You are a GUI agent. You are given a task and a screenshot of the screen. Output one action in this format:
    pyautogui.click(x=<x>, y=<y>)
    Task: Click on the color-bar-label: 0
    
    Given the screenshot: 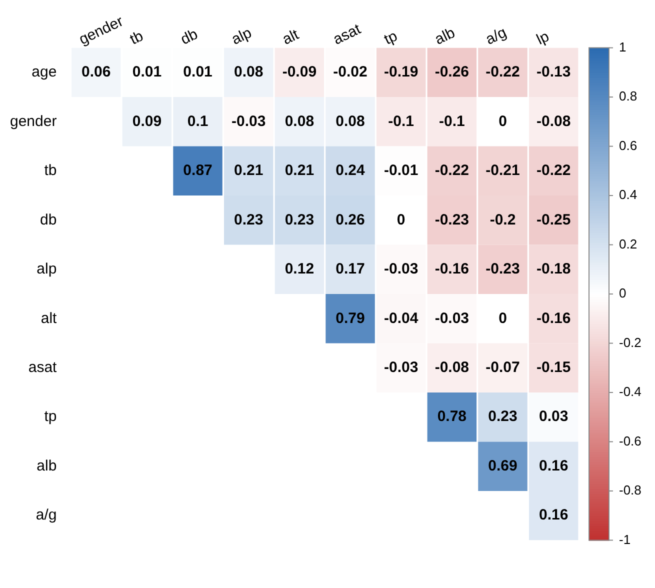 What is the action you would take?
    pyautogui.click(x=622, y=293)
    